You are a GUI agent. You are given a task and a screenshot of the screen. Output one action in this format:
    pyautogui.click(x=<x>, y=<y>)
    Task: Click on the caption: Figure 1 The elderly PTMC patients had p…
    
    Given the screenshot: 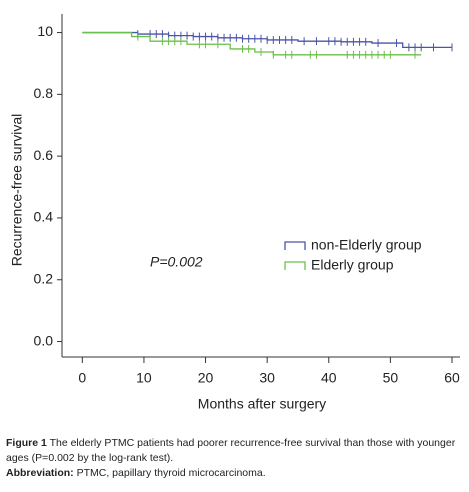 What is the action you would take?
    pyautogui.click(x=235, y=458)
    